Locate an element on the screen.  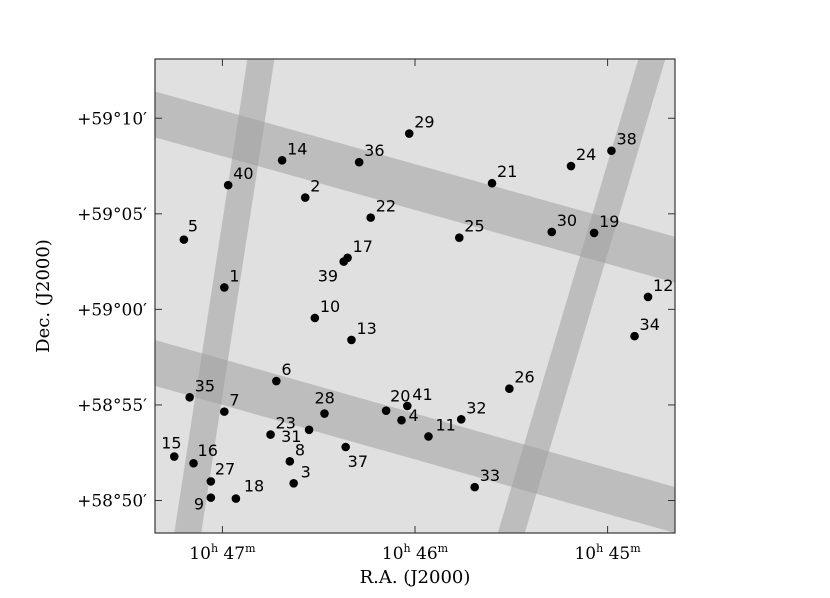
source-label-19: 19 is located at coordinates (609, 221).